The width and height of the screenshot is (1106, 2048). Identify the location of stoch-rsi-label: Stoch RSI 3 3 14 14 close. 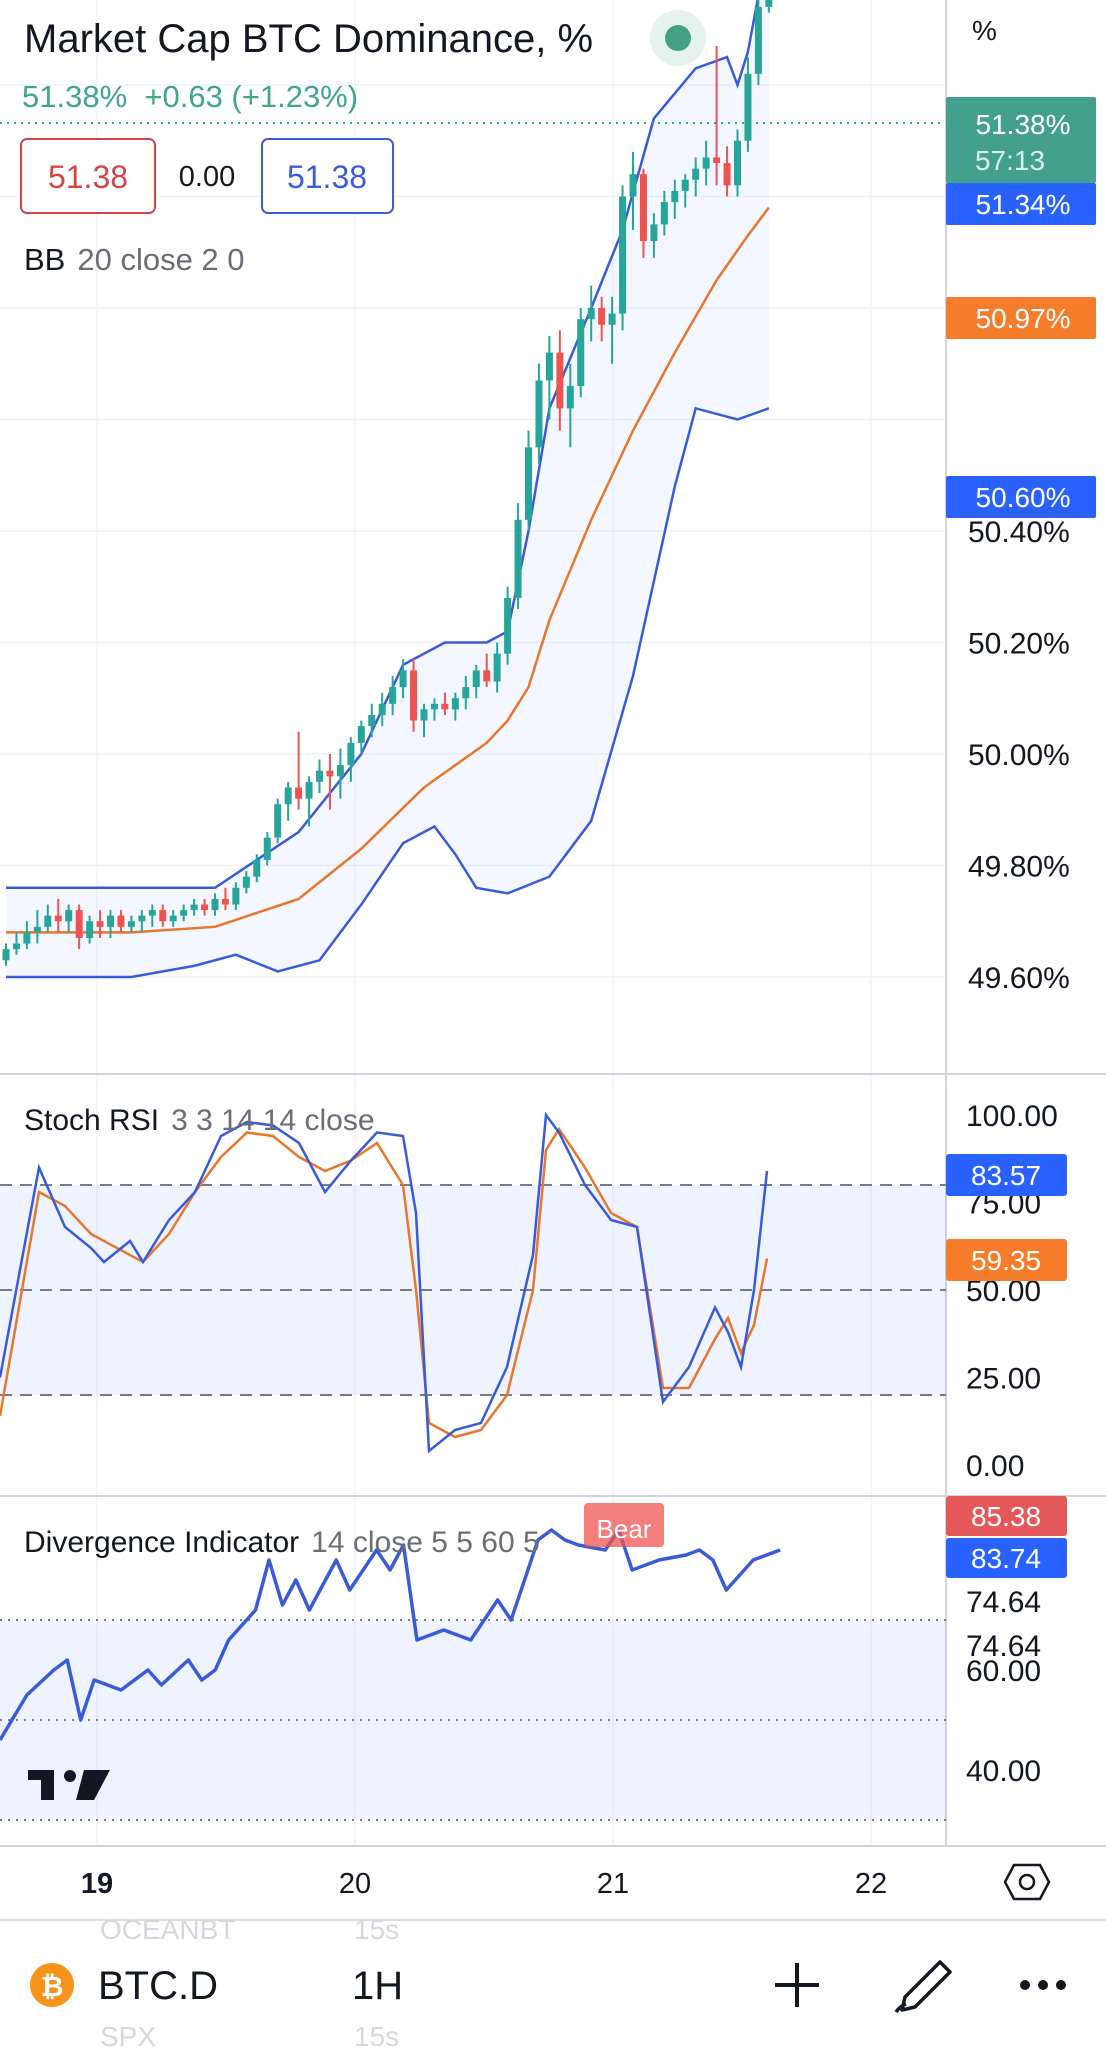
(199, 1120).